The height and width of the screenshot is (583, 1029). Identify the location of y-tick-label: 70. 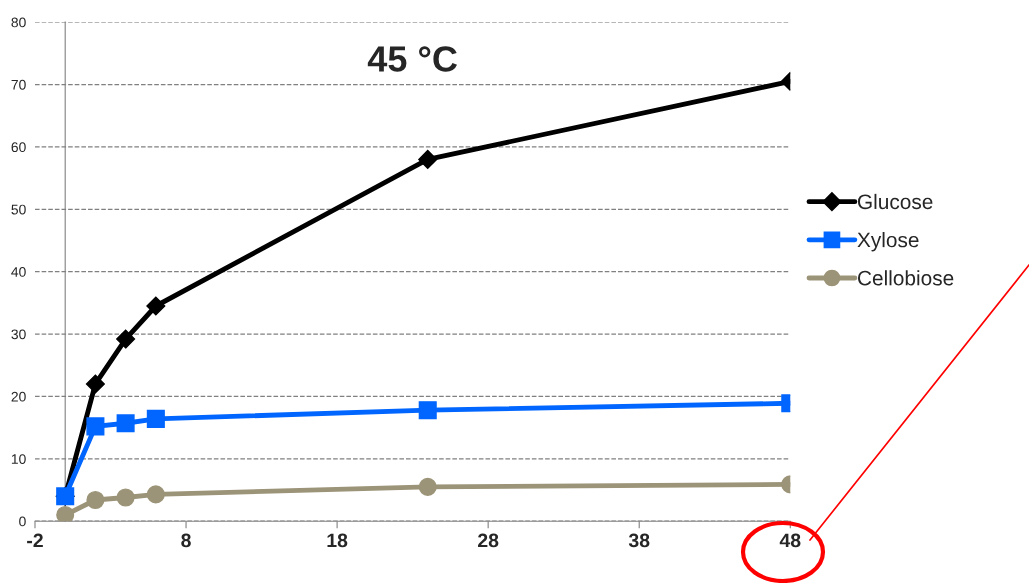
(18, 84).